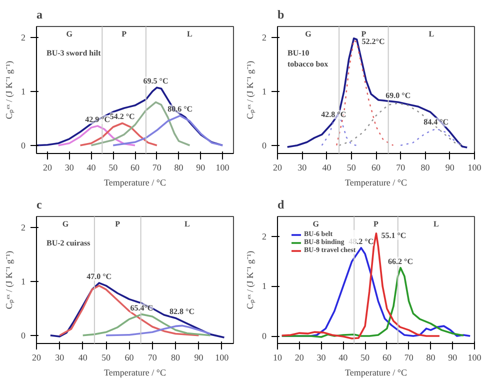  I want to click on annotation: 42.9 °C, so click(97, 119).